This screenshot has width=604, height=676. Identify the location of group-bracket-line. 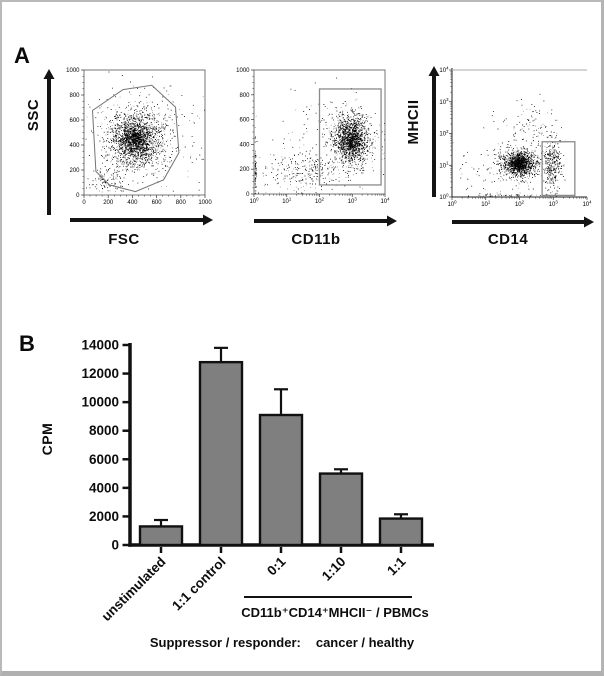
(328, 597).